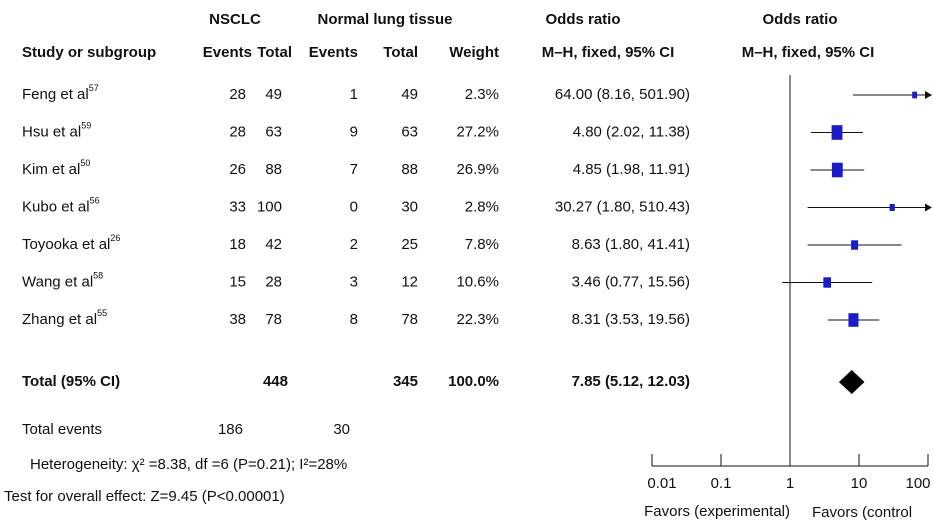 The image size is (933, 523). I want to click on study-name-text: Feng et al, so click(55, 94).